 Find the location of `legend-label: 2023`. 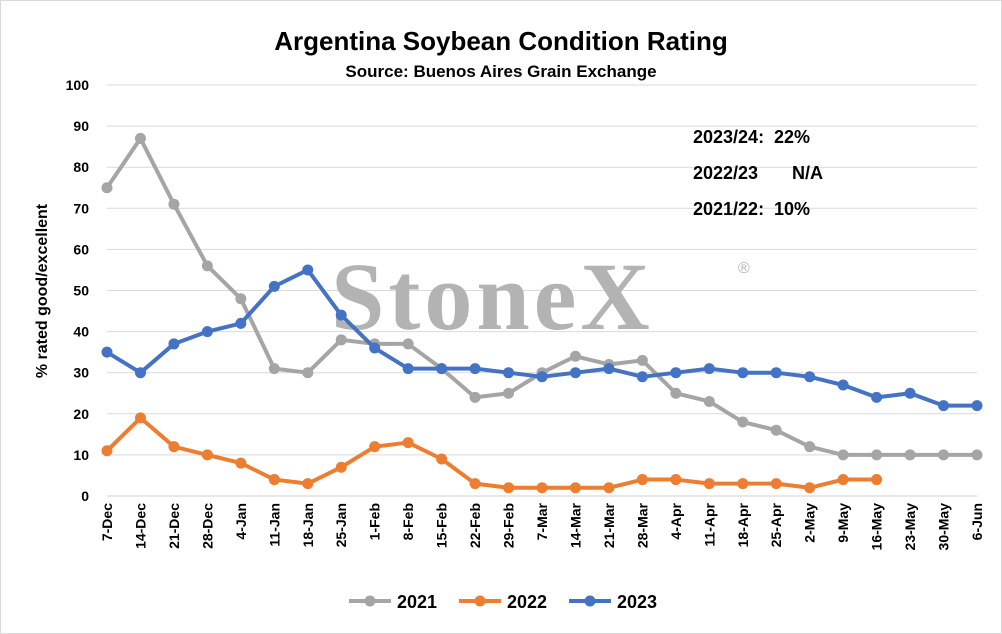

legend-label: 2023 is located at coordinates (637, 602).